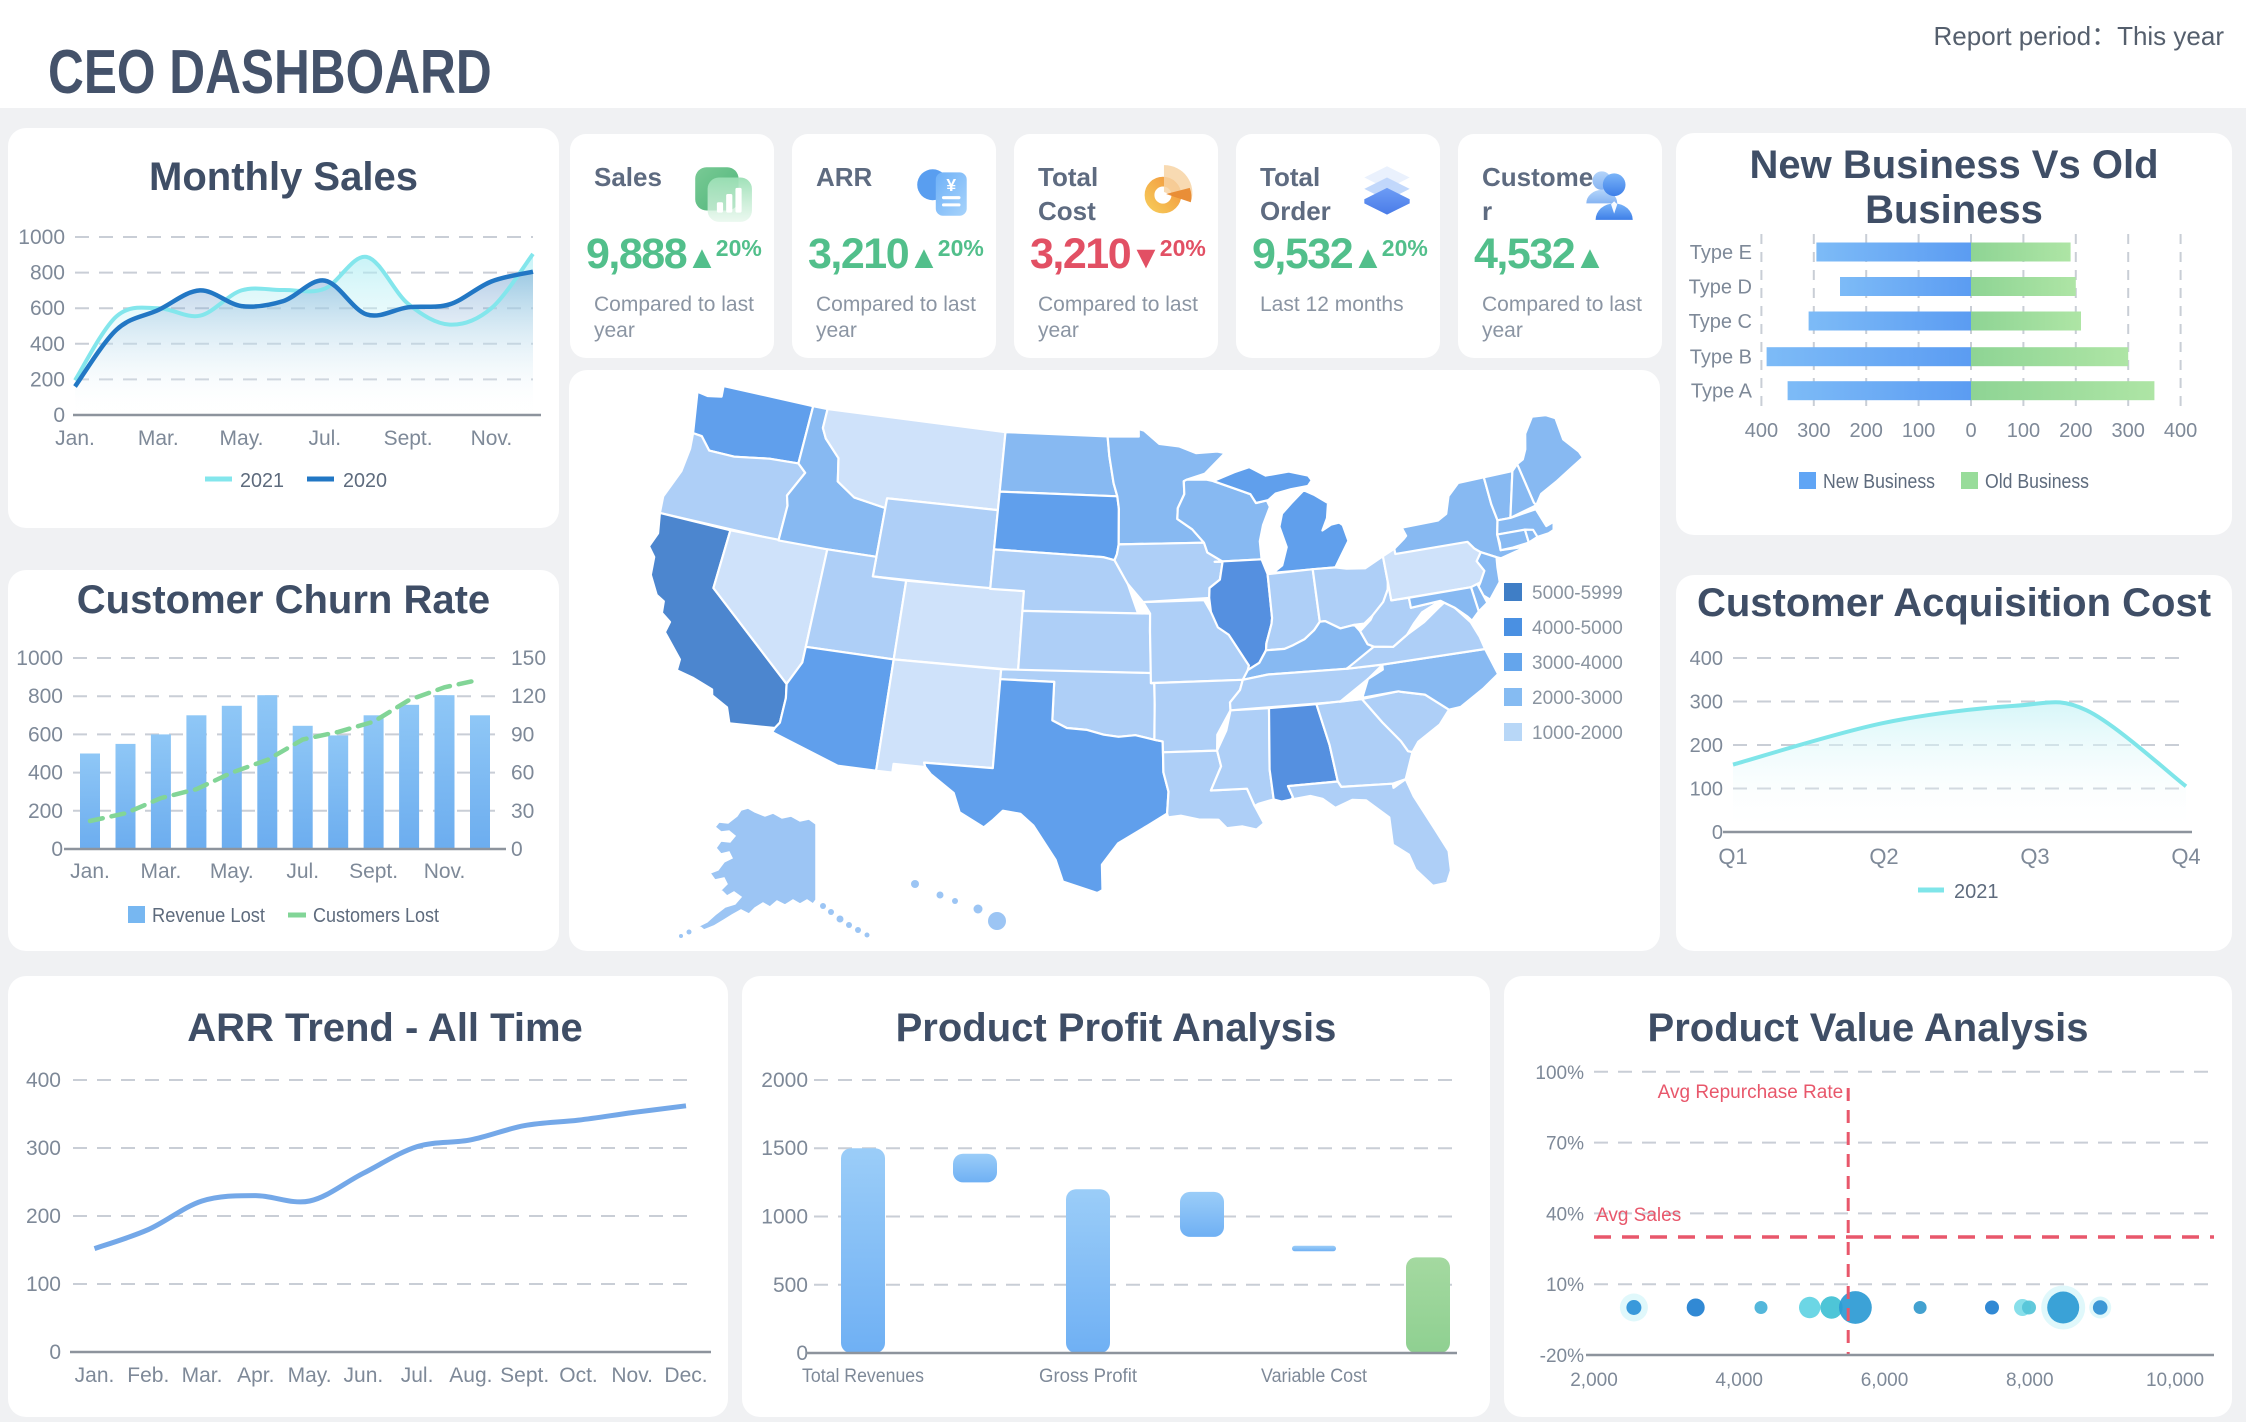 Image resolution: width=2246 pixels, height=1422 pixels. I want to click on svg-text: Q2, so click(1883, 856).